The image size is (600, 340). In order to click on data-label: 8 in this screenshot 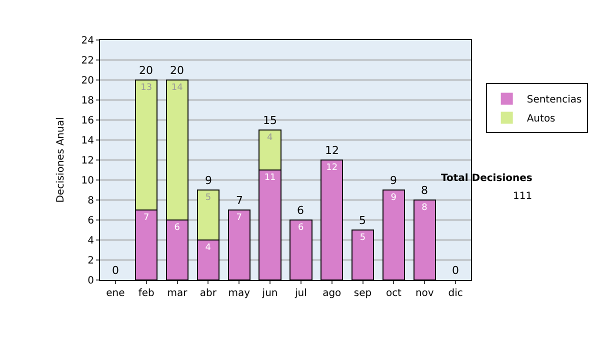, I will do `click(425, 208)`.